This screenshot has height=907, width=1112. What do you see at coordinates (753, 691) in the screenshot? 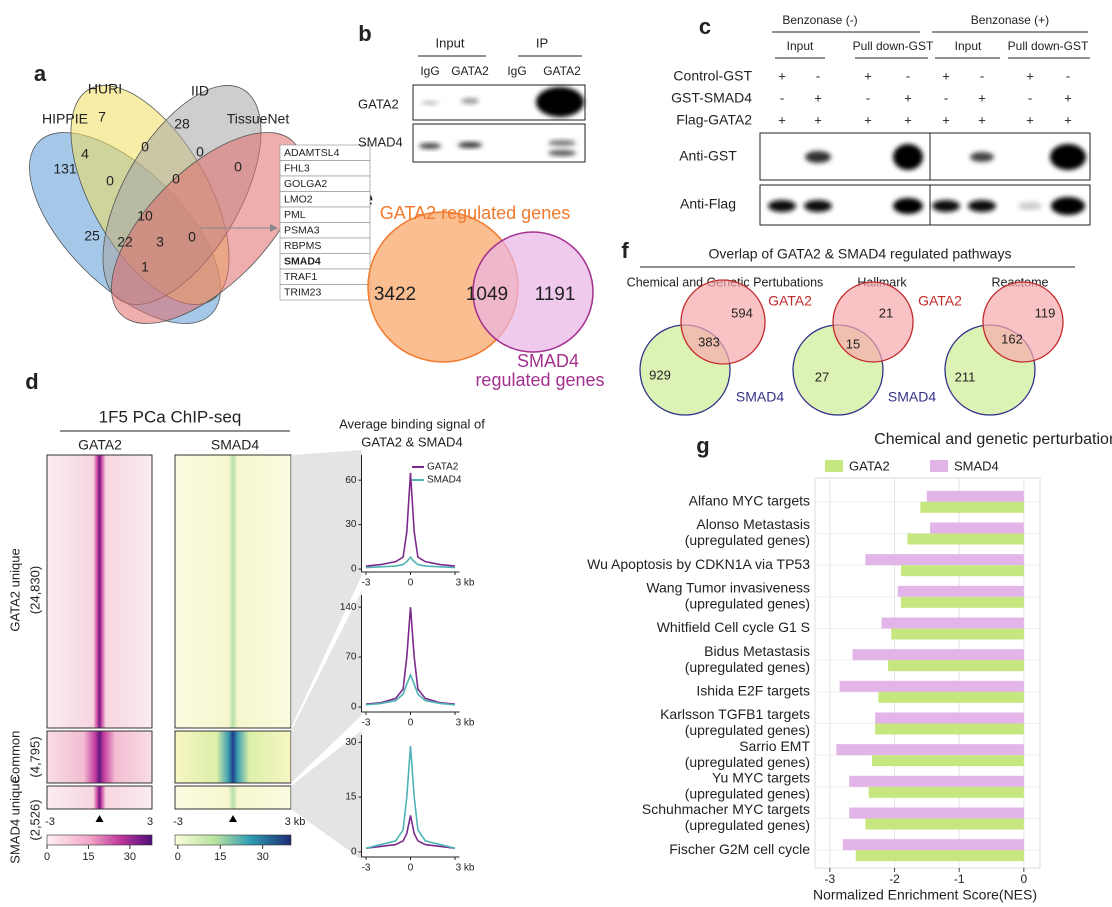
I see `category-label: Ishida E2F targets` at bounding box center [753, 691].